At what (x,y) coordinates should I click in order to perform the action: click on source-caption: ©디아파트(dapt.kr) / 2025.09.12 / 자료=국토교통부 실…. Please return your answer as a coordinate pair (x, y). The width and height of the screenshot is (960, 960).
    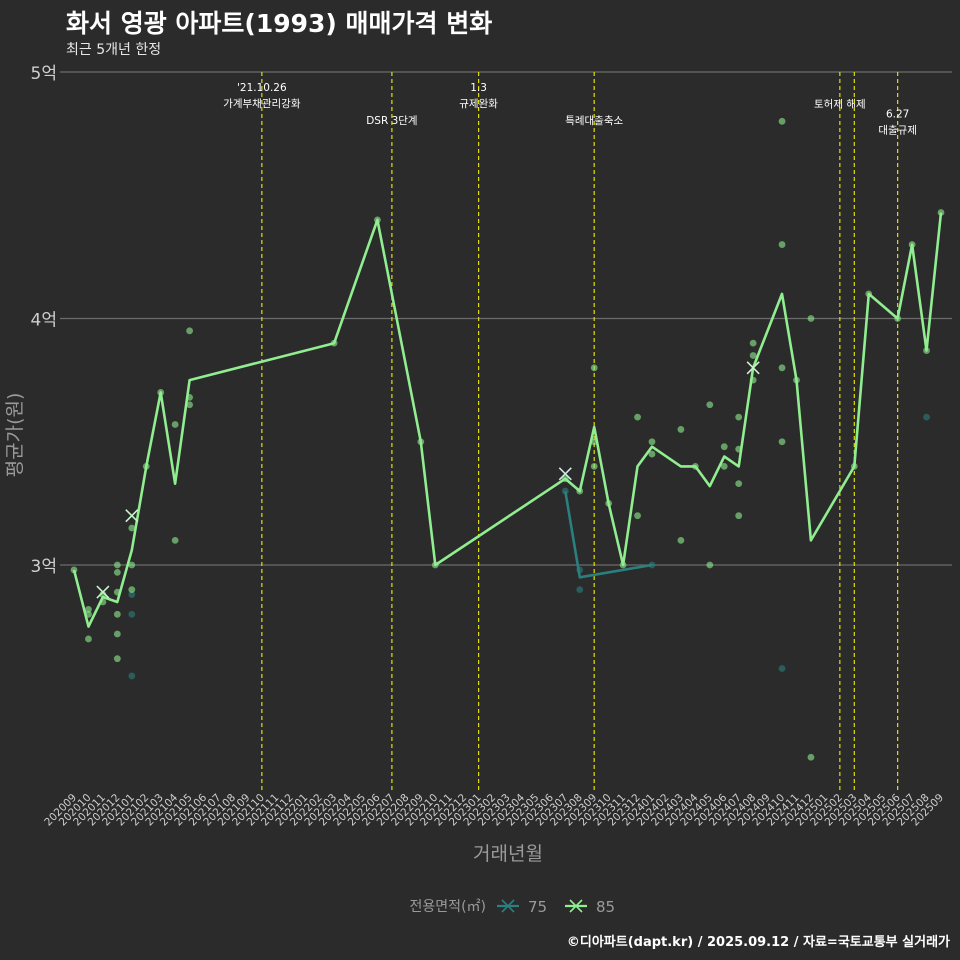
    Looking at the image, I should click on (758, 942).